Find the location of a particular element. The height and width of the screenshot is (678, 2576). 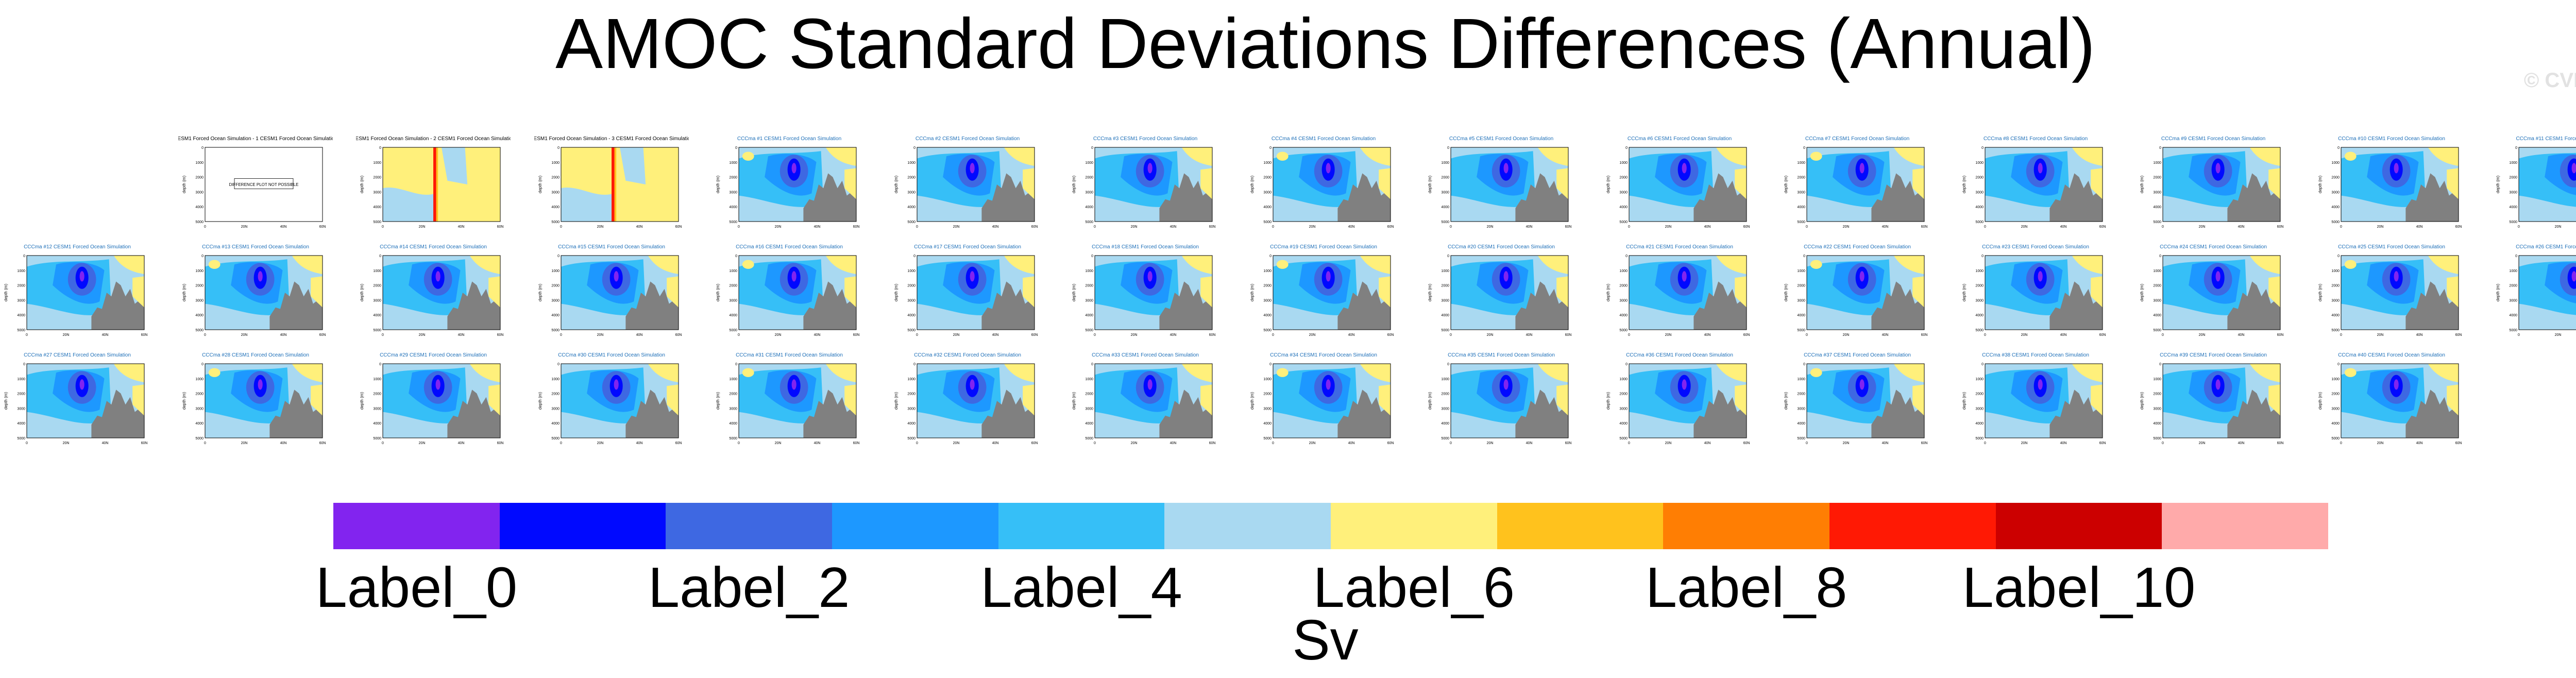

panel-title: CCCma #20 CESM1 Forced Ocean Simulation is located at coordinates (1501, 247).